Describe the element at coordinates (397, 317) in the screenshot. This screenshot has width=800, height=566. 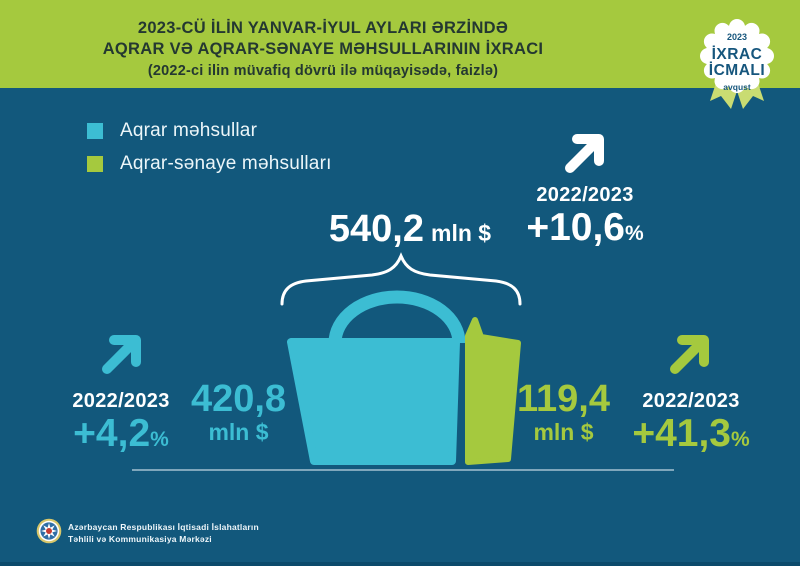
I see `basket-handle` at that location.